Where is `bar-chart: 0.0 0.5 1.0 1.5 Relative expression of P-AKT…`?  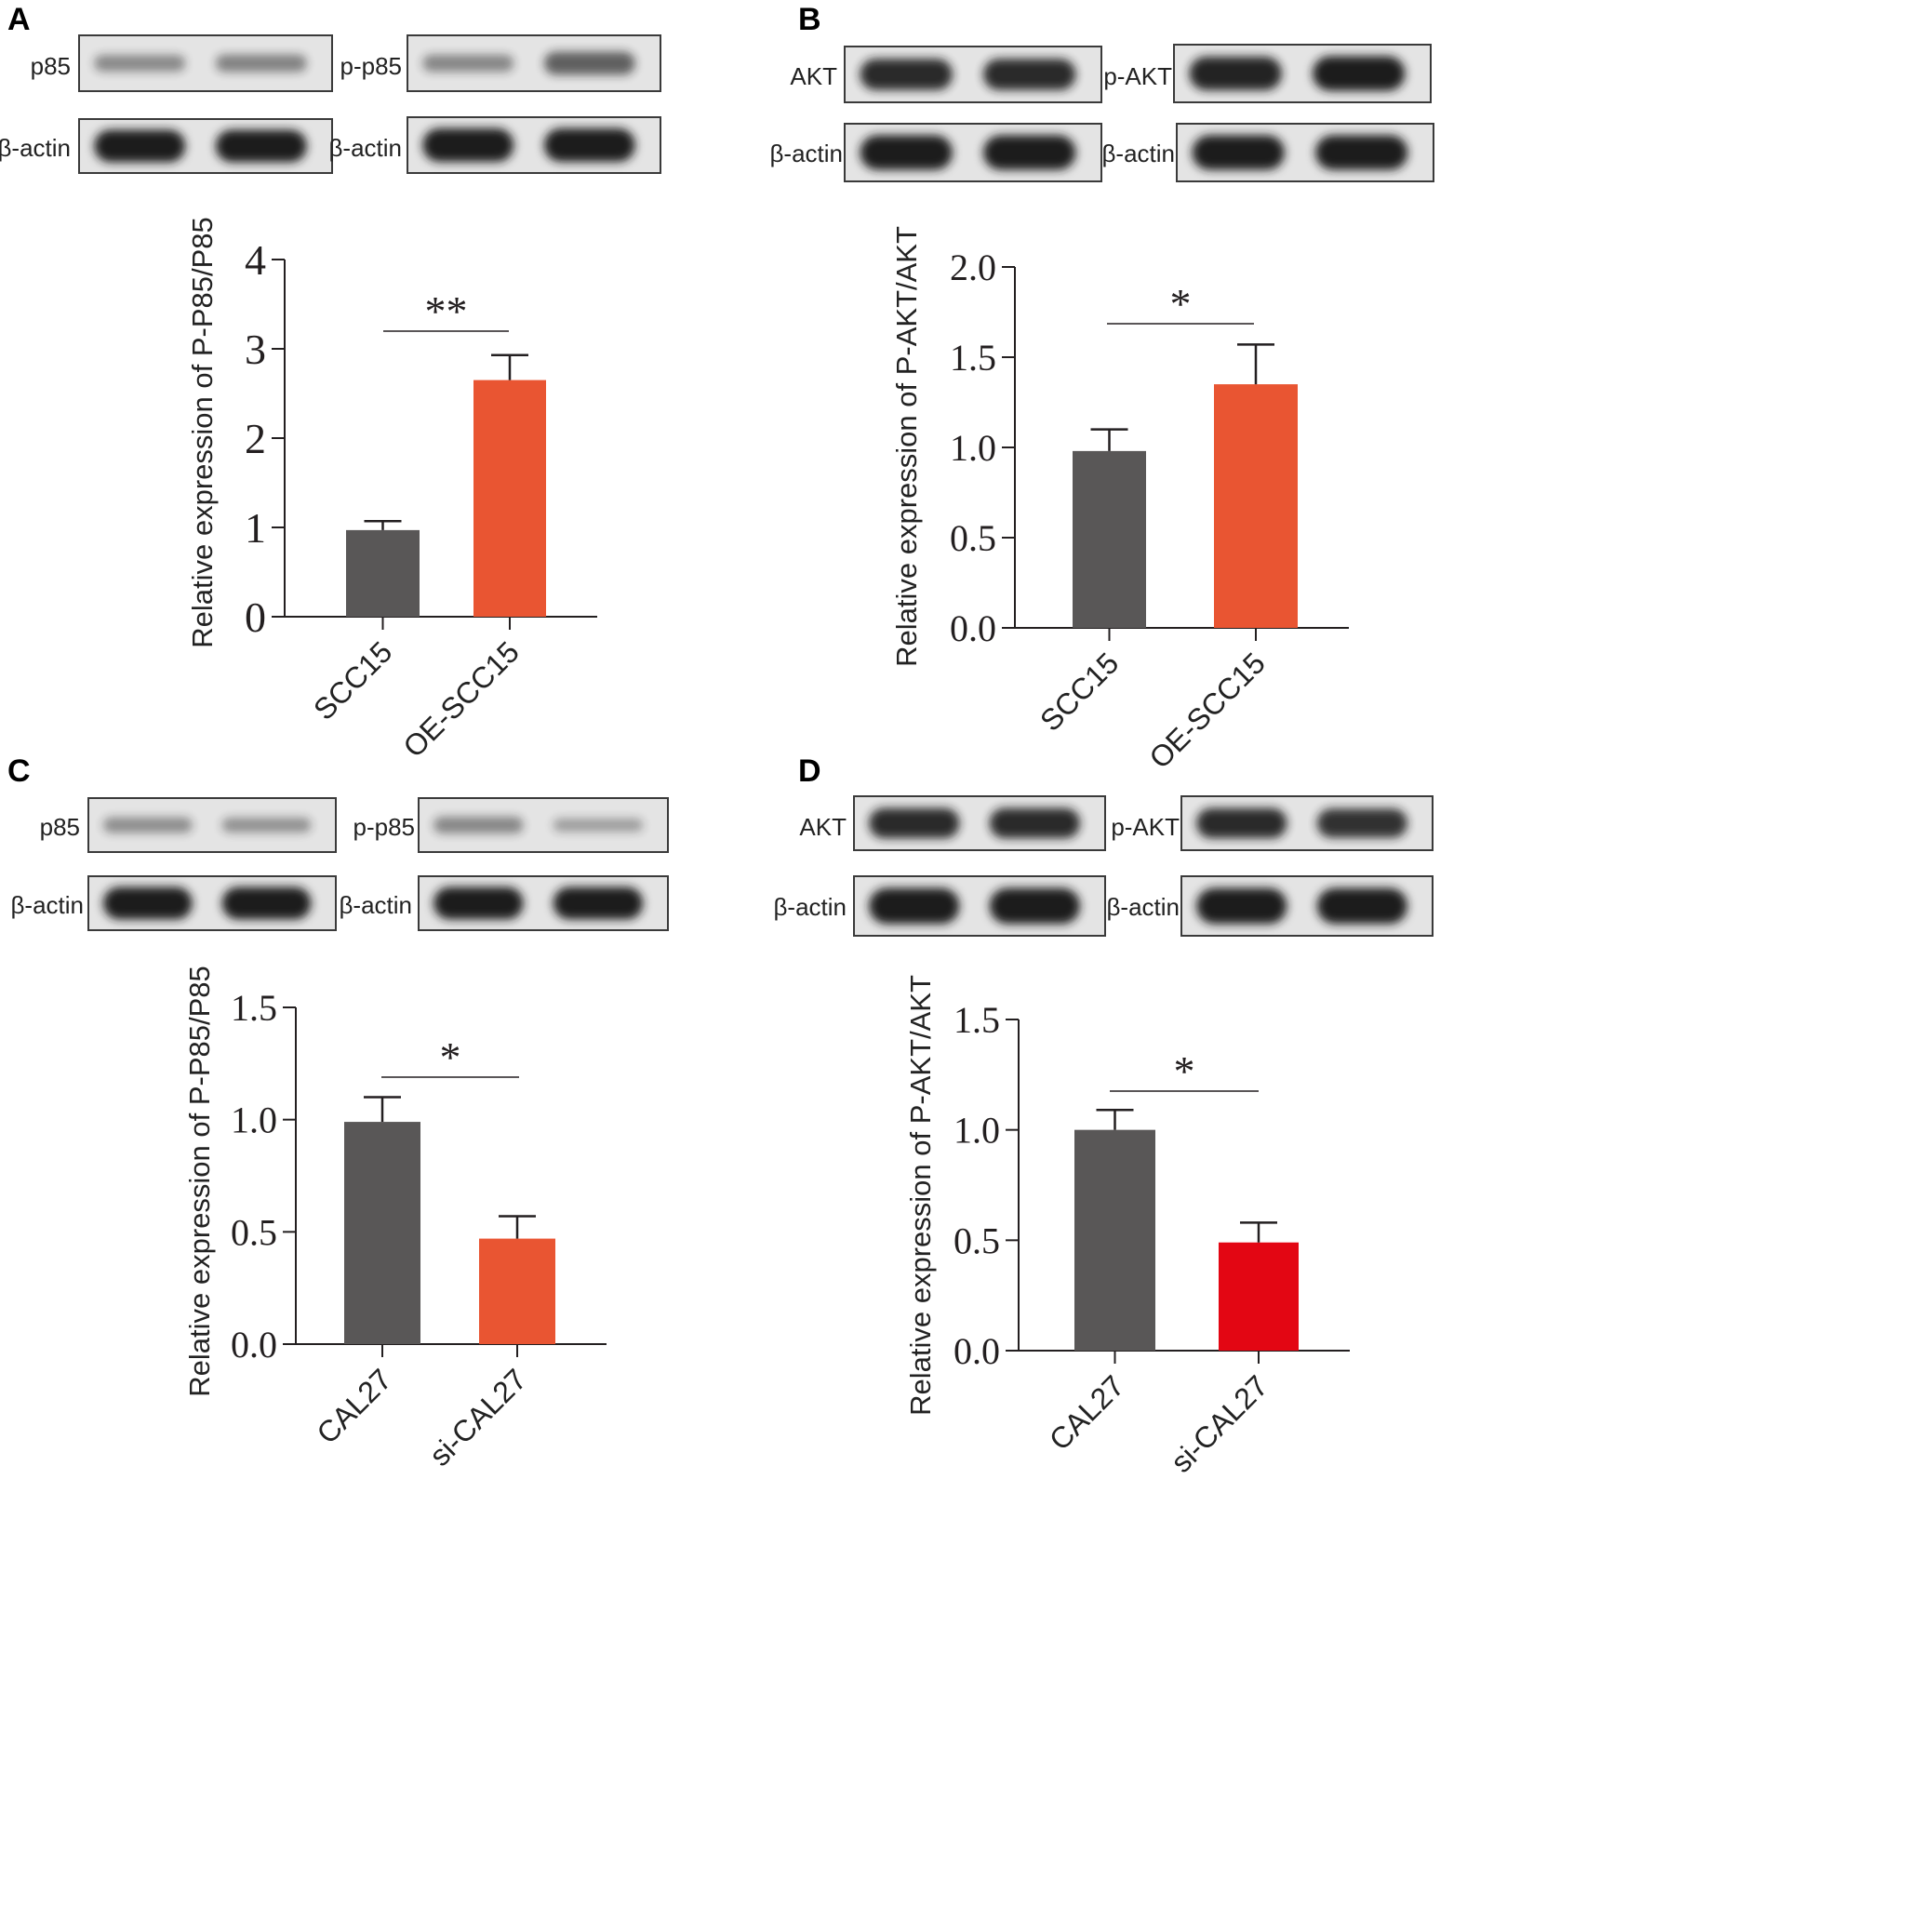 bar-chart: 0.0 0.5 1.0 1.5 Relative expression of P-AKT… is located at coordinates (1127, 1227).